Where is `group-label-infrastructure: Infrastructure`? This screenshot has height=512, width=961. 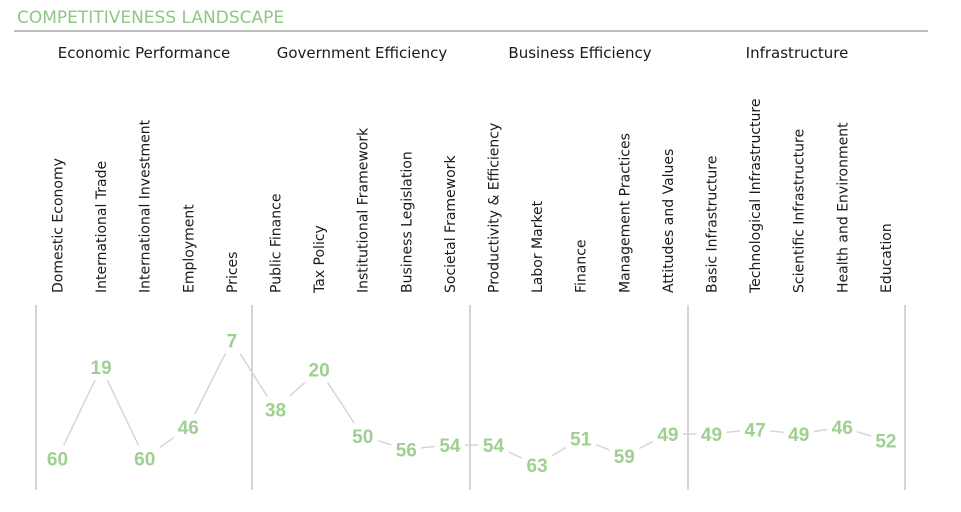 group-label-infrastructure: Infrastructure is located at coordinates (797, 53).